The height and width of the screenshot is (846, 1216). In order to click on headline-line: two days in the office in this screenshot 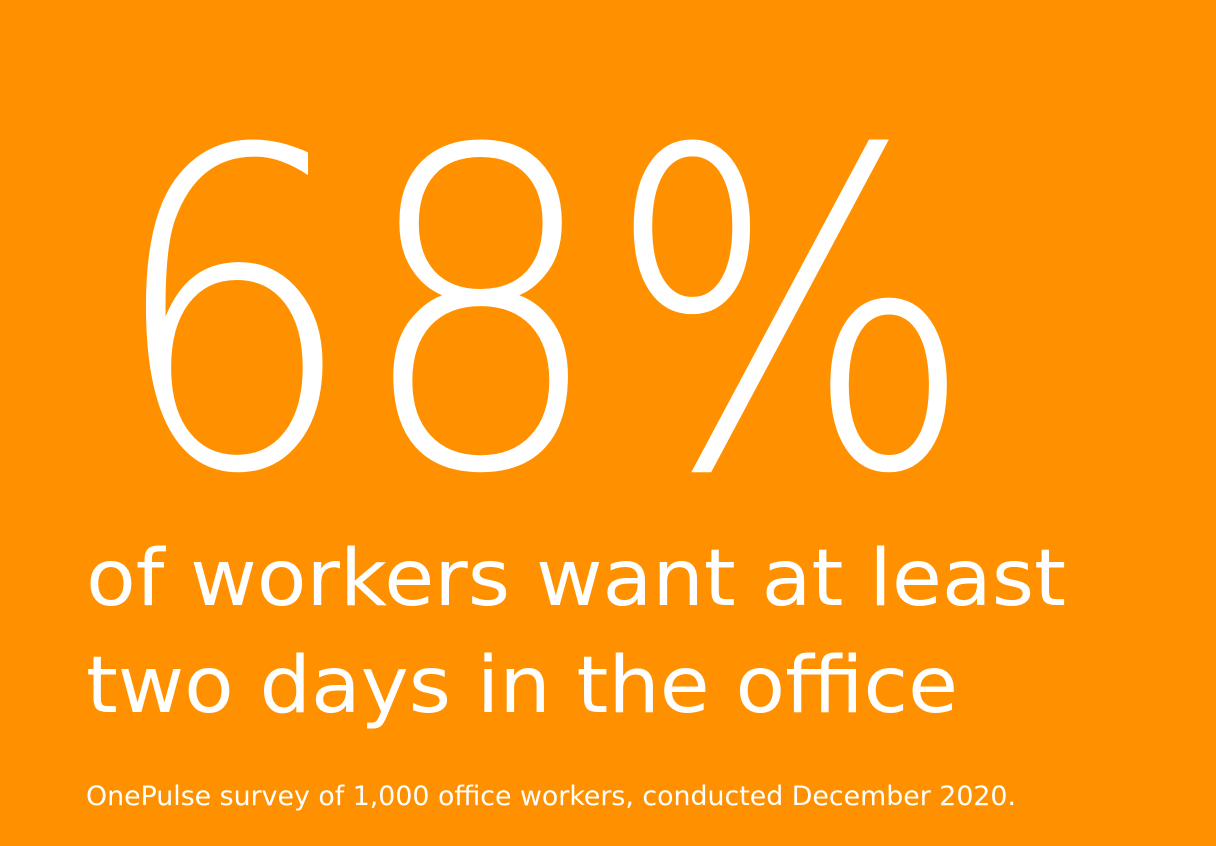, I will do `click(522, 686)`.